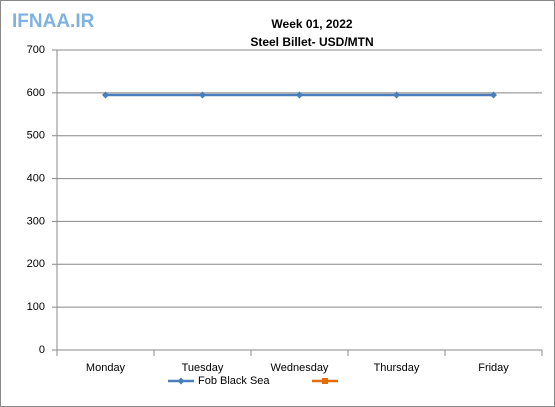 Image resolution: width=555 pixels, height=407 pixels. What do you see at coordinates (42, 350) in the screenshot?
I see `y-tick-label: 0` at bounding box center [42, 350].